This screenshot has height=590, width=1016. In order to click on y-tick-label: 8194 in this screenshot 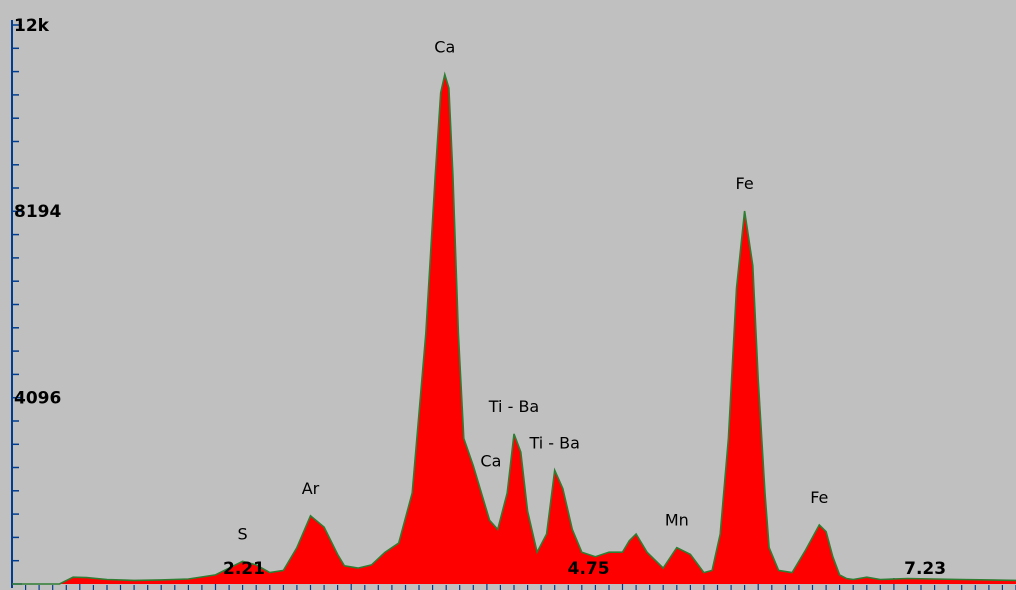, I will do `click(37, 212)`.